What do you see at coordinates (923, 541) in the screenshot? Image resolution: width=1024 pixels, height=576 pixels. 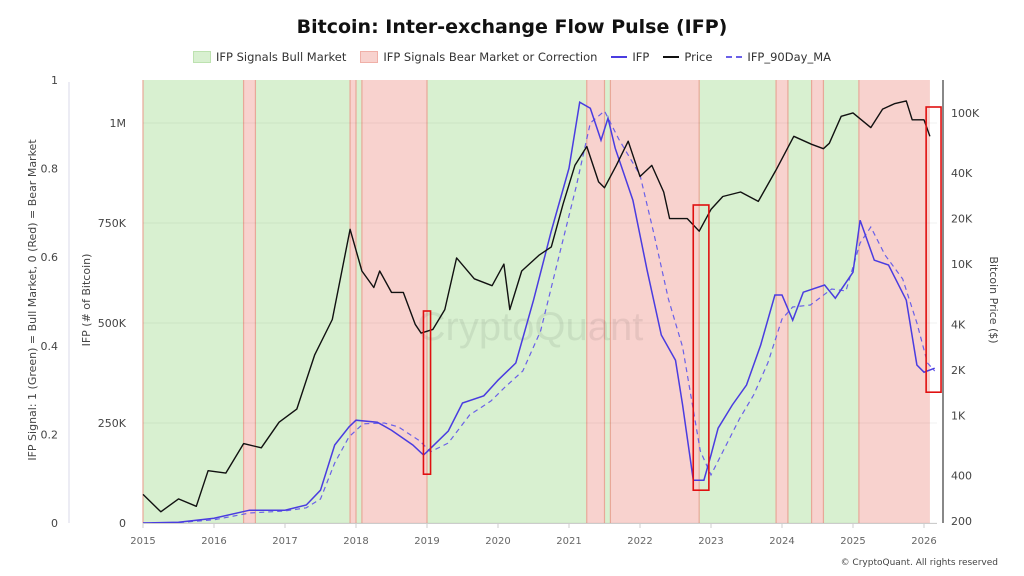 I see `x-tick-label: 2026` at bounding box center [923, 541].